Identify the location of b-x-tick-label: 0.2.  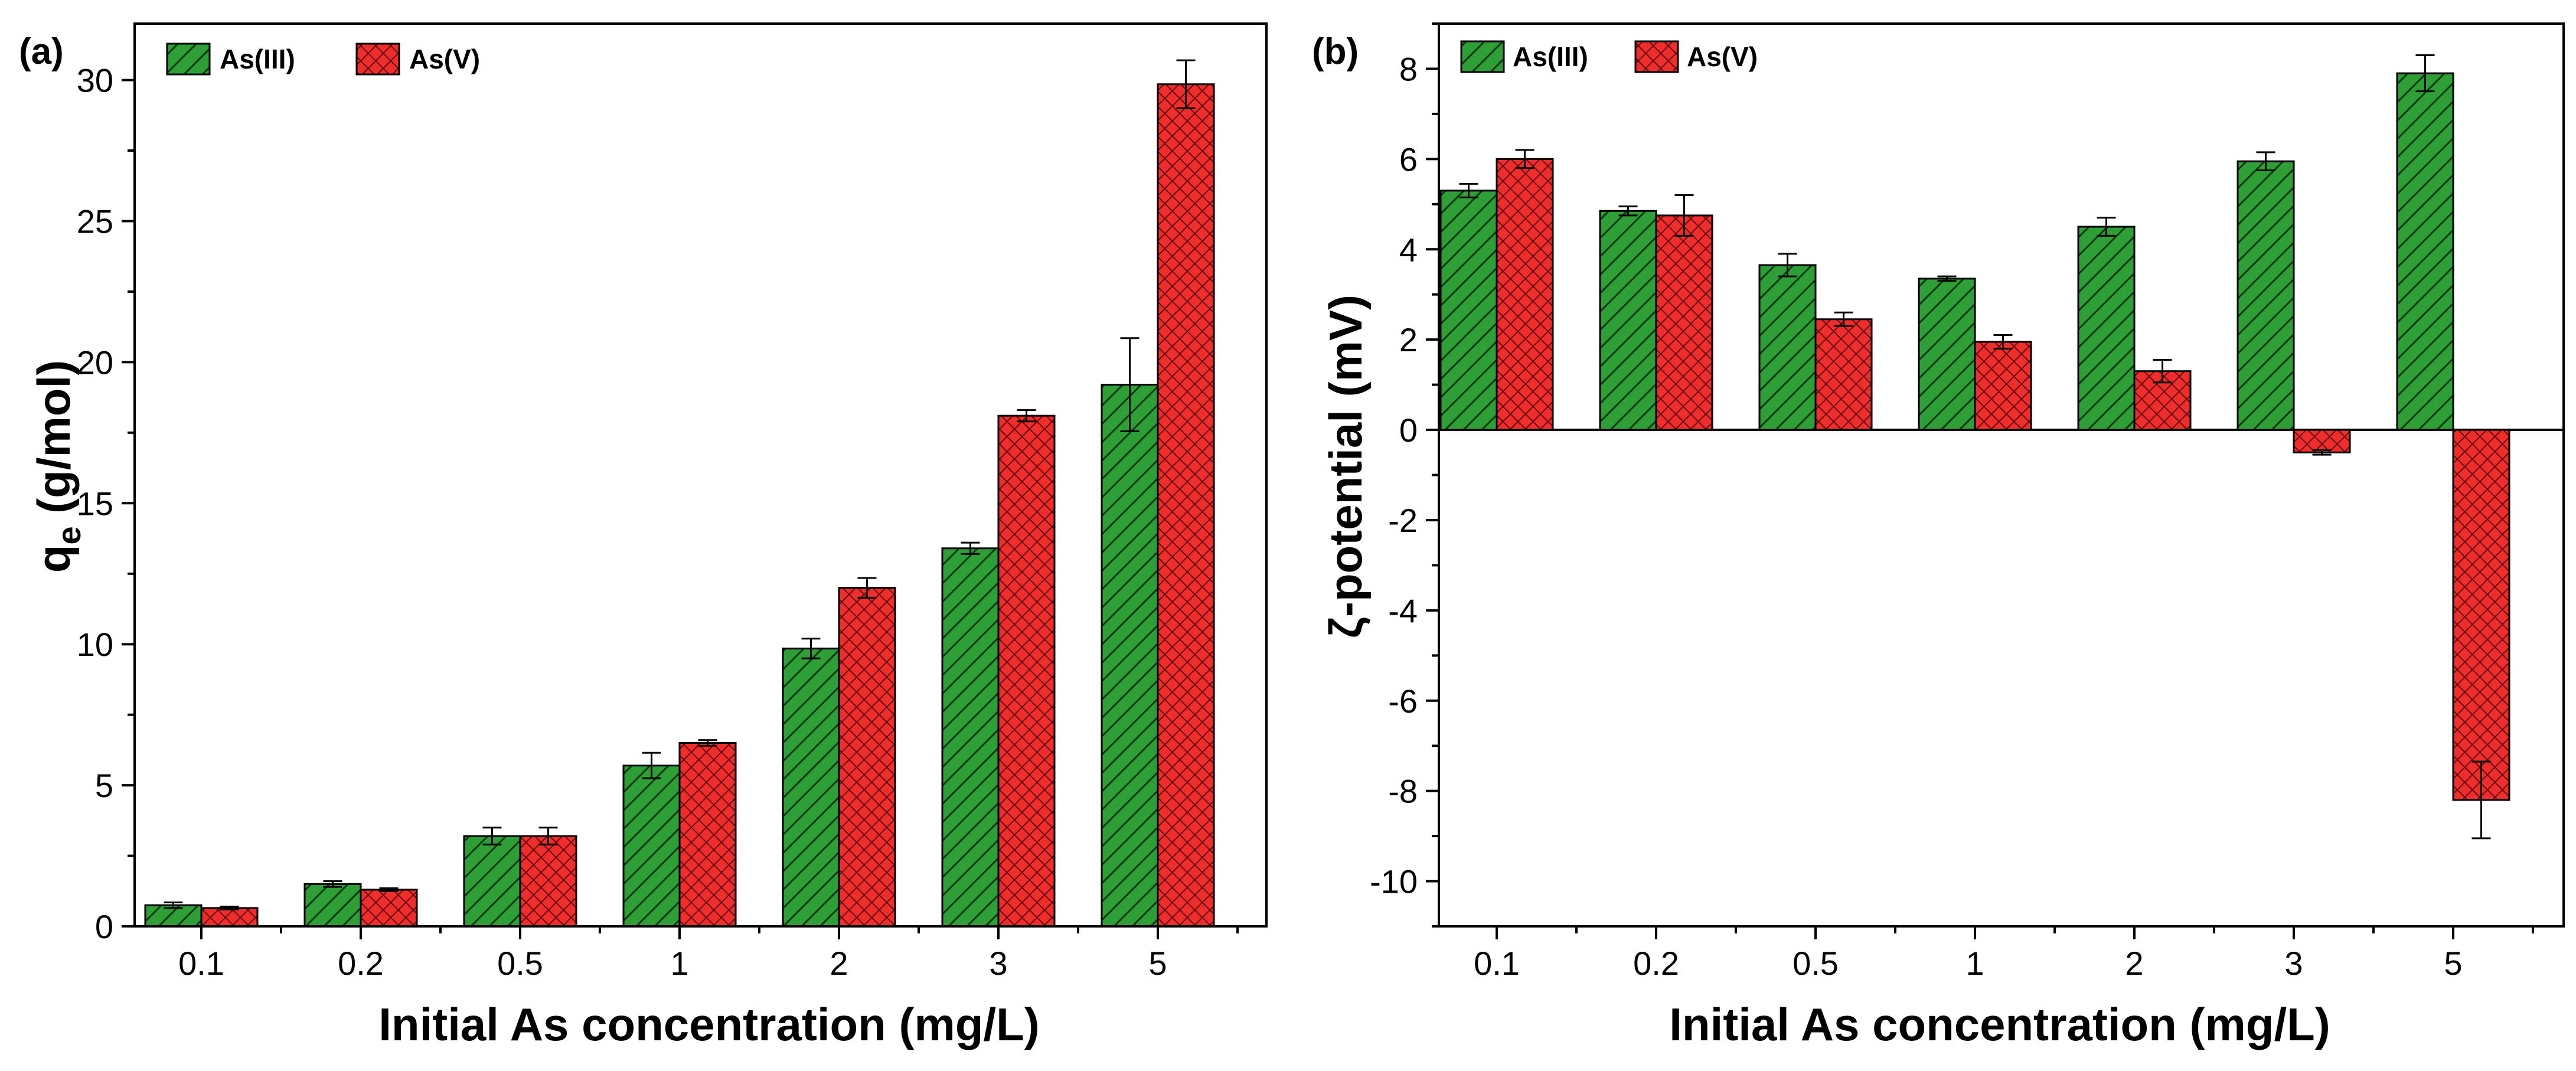
(1656, 963).